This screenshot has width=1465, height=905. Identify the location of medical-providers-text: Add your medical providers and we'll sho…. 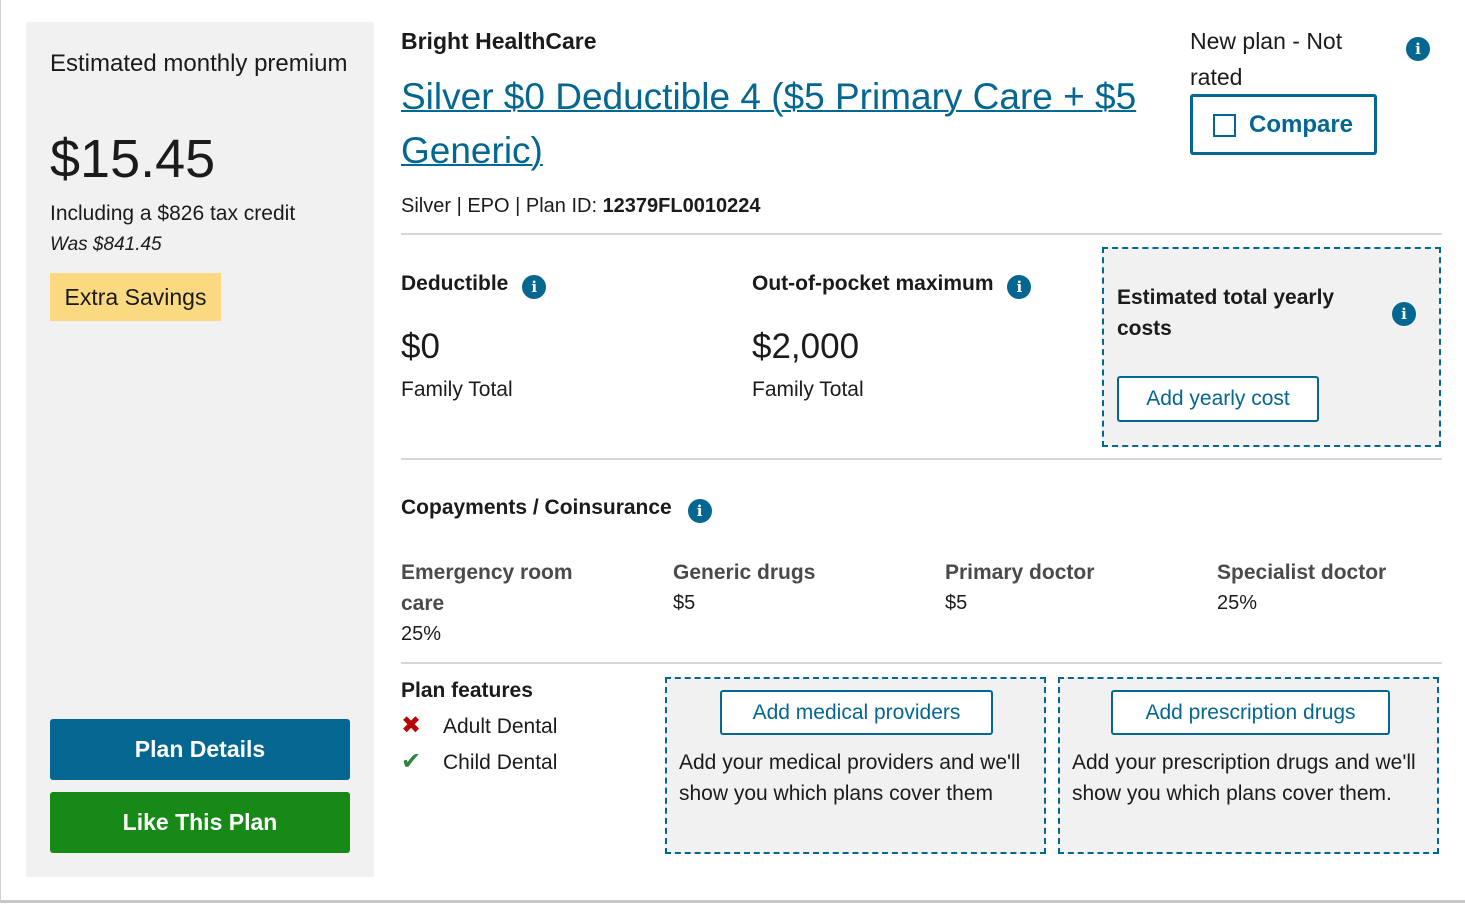
(850, 778).